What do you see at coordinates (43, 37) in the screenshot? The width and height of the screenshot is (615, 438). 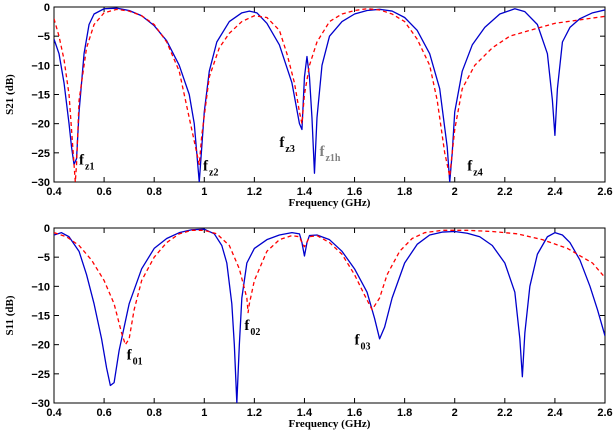 I see `panel-1-y-tick-label: −5` at bounding box center [43, 37].